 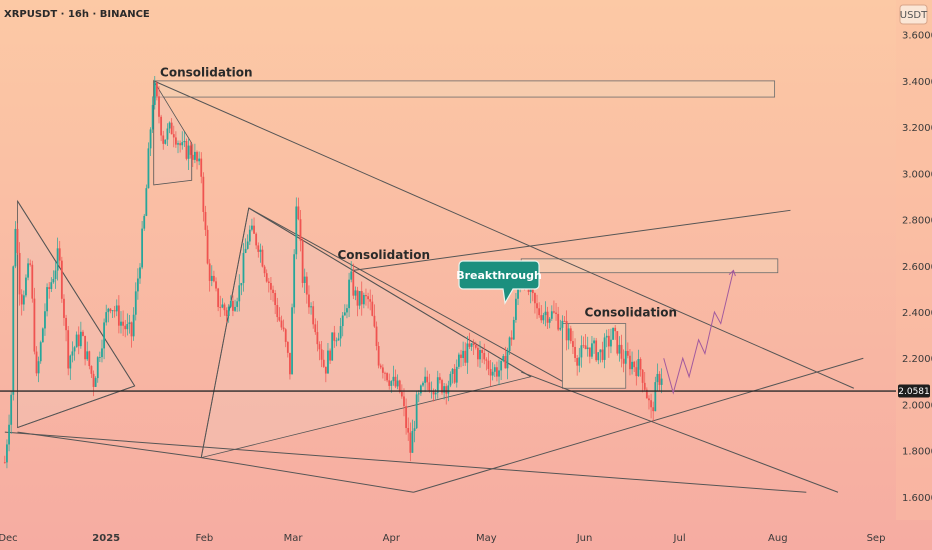 I want to click on price-tick-label: 2.6000, so click(x=917, y=267).